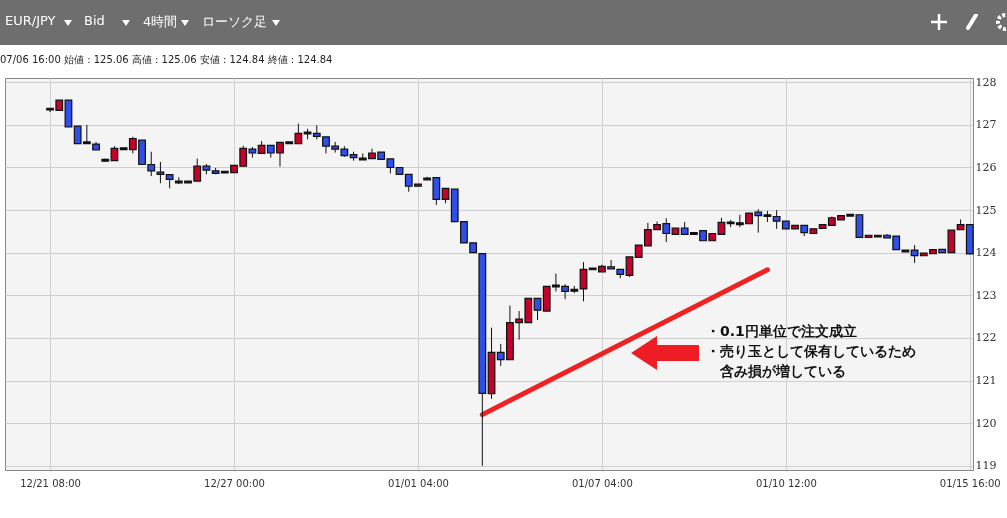 The height and width of the screenshot is (518, 1007). Describe the element at coordinates (166, 60) in the screenshot. I see `chart-subtitle: 07/06 16:00 始値 : 125.06 高値 : 125.06 安値 : 124.84 終値 : 124.84` at that location.